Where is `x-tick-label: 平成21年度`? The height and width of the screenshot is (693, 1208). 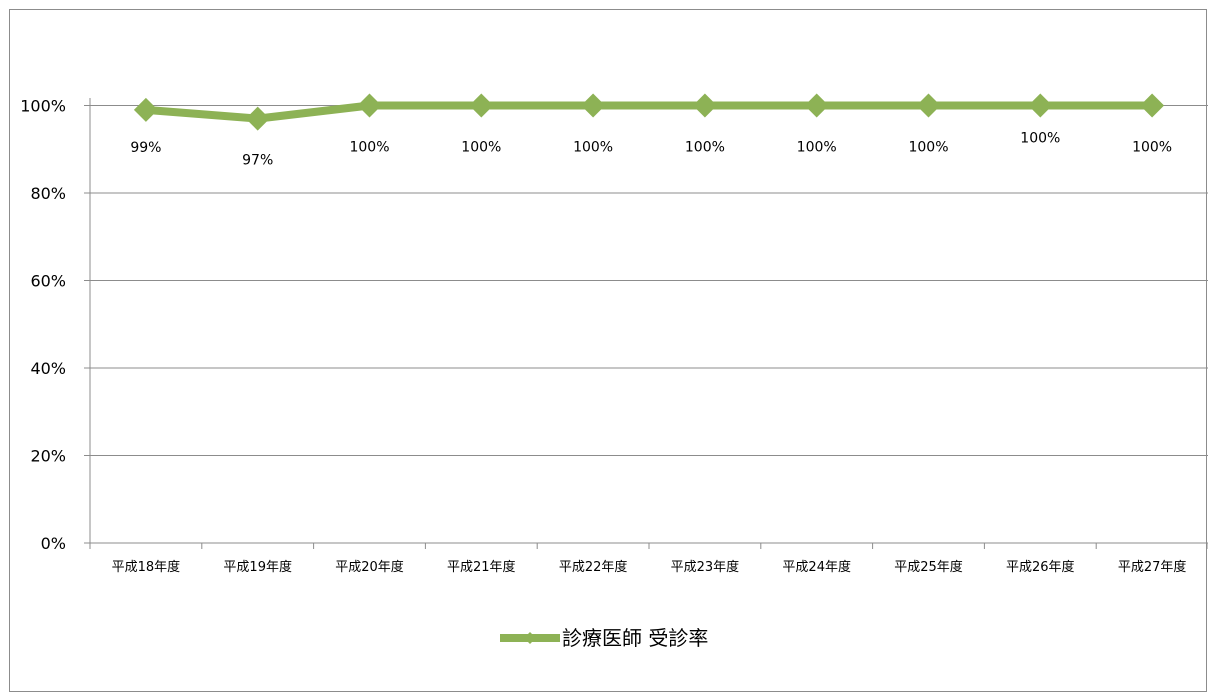
x-tick-label: 平成21年度 is located at coordinates (481, 567).